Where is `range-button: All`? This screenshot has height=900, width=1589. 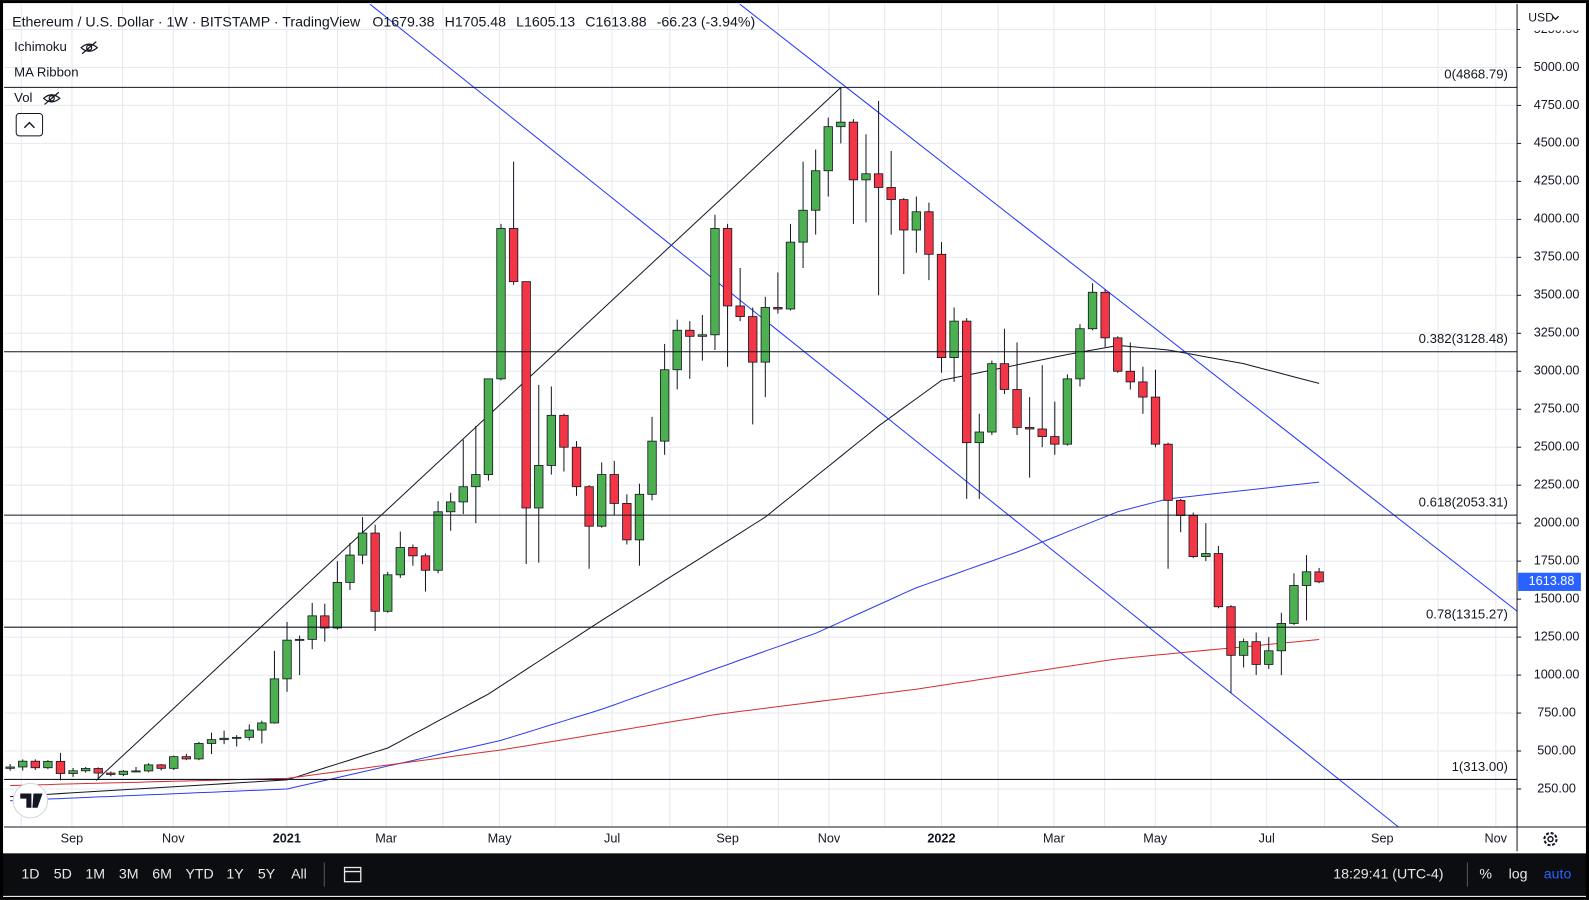 range-button: All is located at coordinates (299, 874).